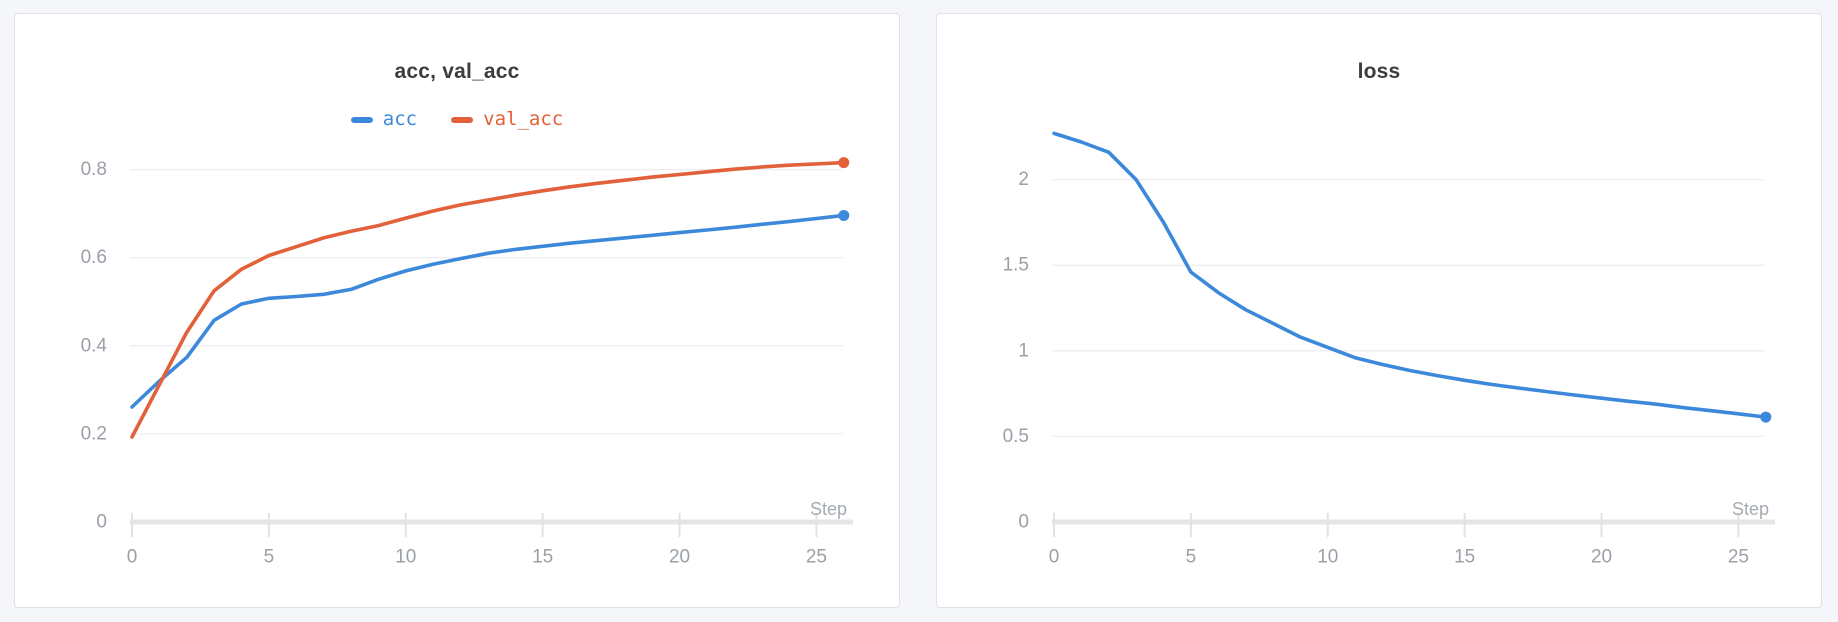 The width and height of the screenshot is (1838, 622). What do you see at coordinates (400, 119) in the screenshot?
I see `legend-label: acc` at bounding box center [400, 119].